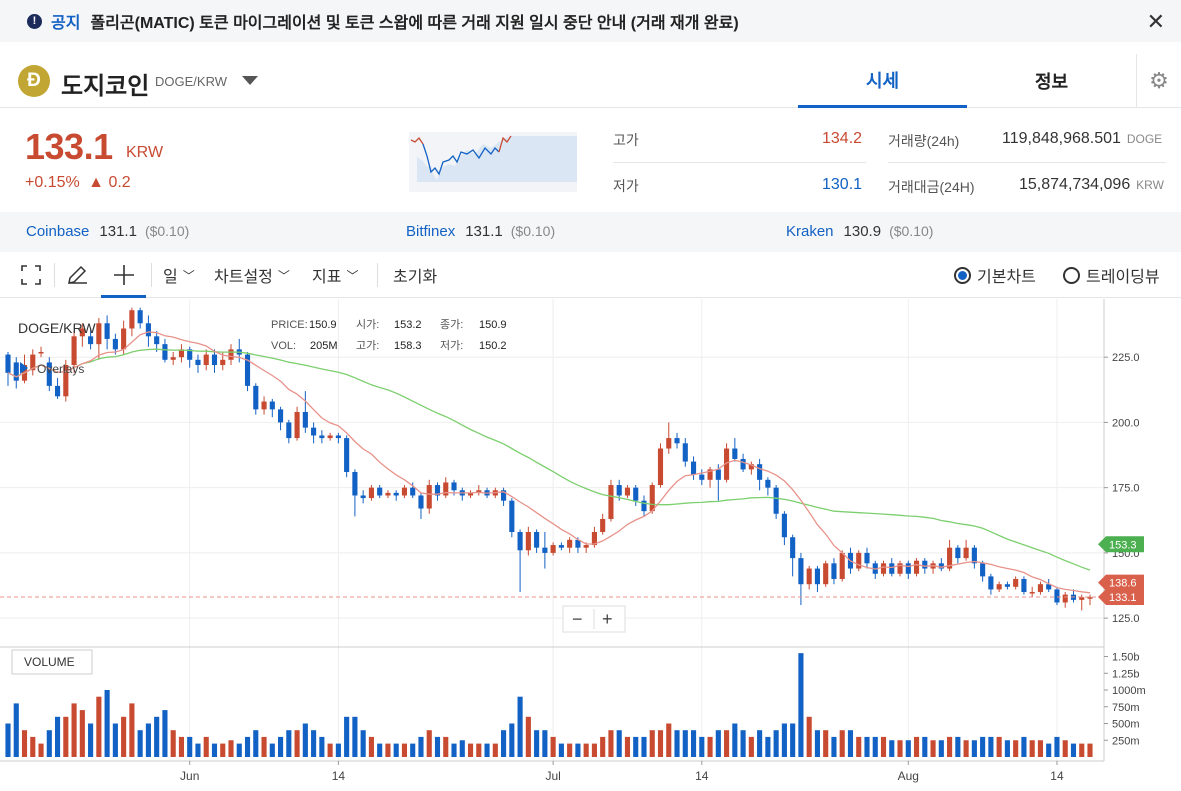 The image size is (1181, 791). What do you see at coordinates (1121, 570) in the screenshot?
I see `price-tags: 153.3 138.6 133.1` at bounding box center [1121, 570].